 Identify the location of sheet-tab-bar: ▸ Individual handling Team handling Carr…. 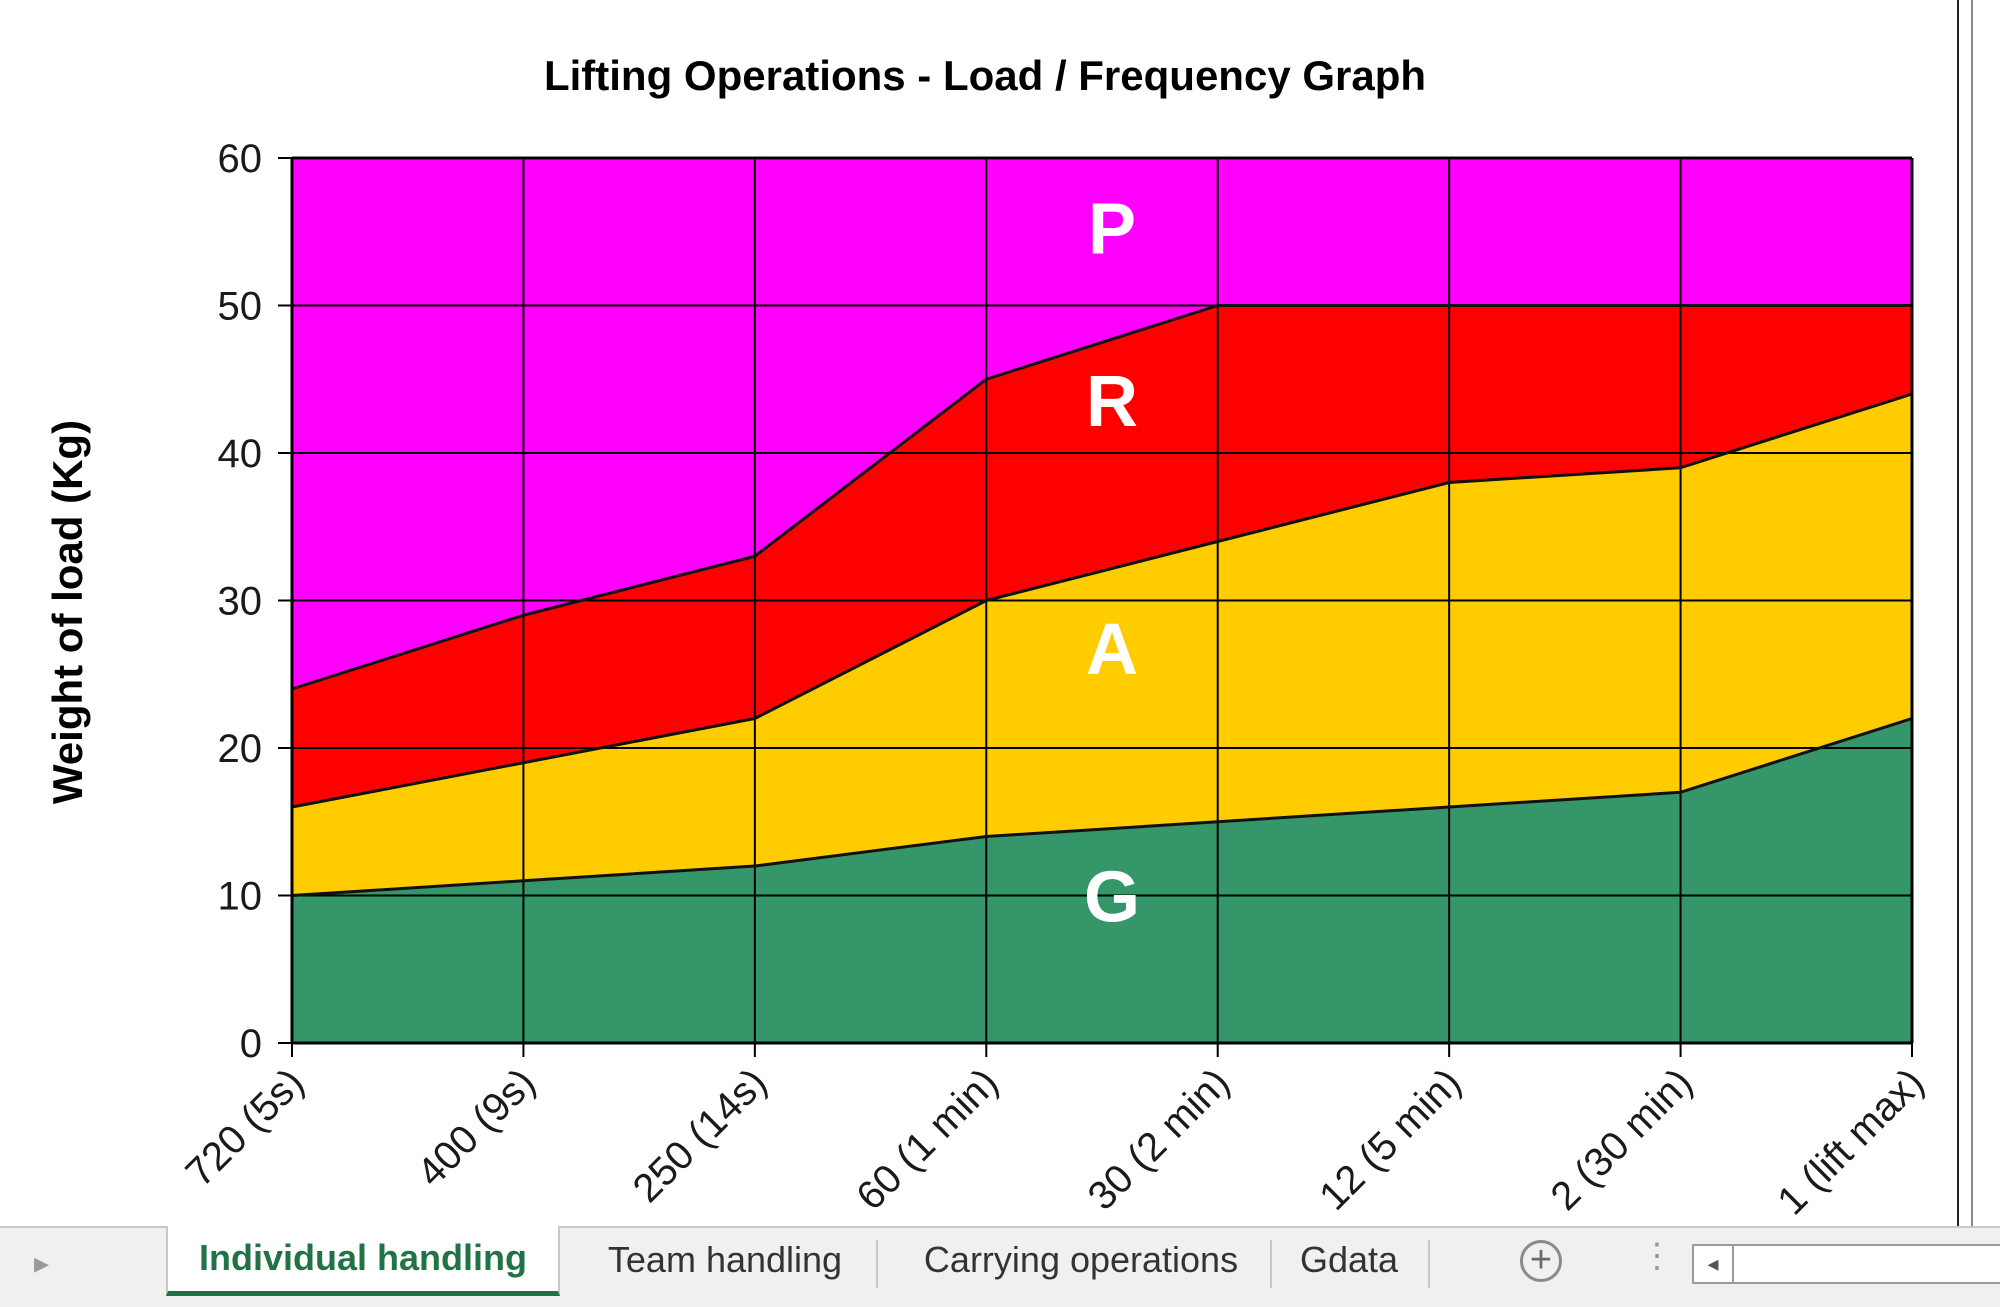
(1000, 1266).